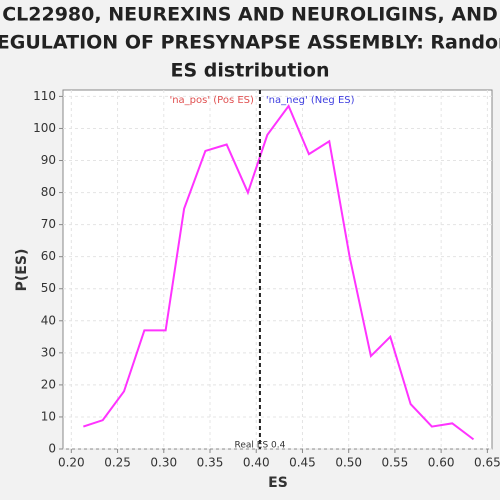 This screenshot has width=500, height=500. Describe the element at coordinates (48, 192) in the screenshot. I see `y-tick-label: 80` at that location.